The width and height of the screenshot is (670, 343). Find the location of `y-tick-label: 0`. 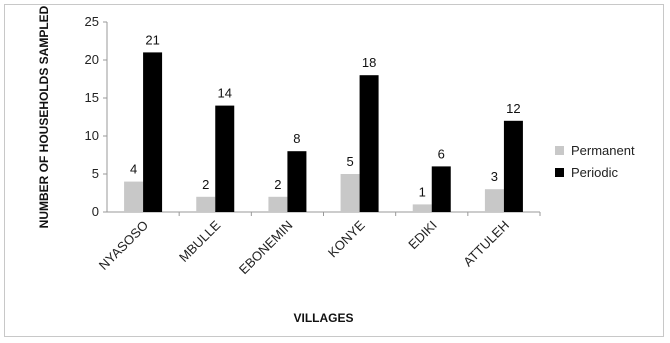

y-tick-label: 0 is located at coordinates (95, 211).